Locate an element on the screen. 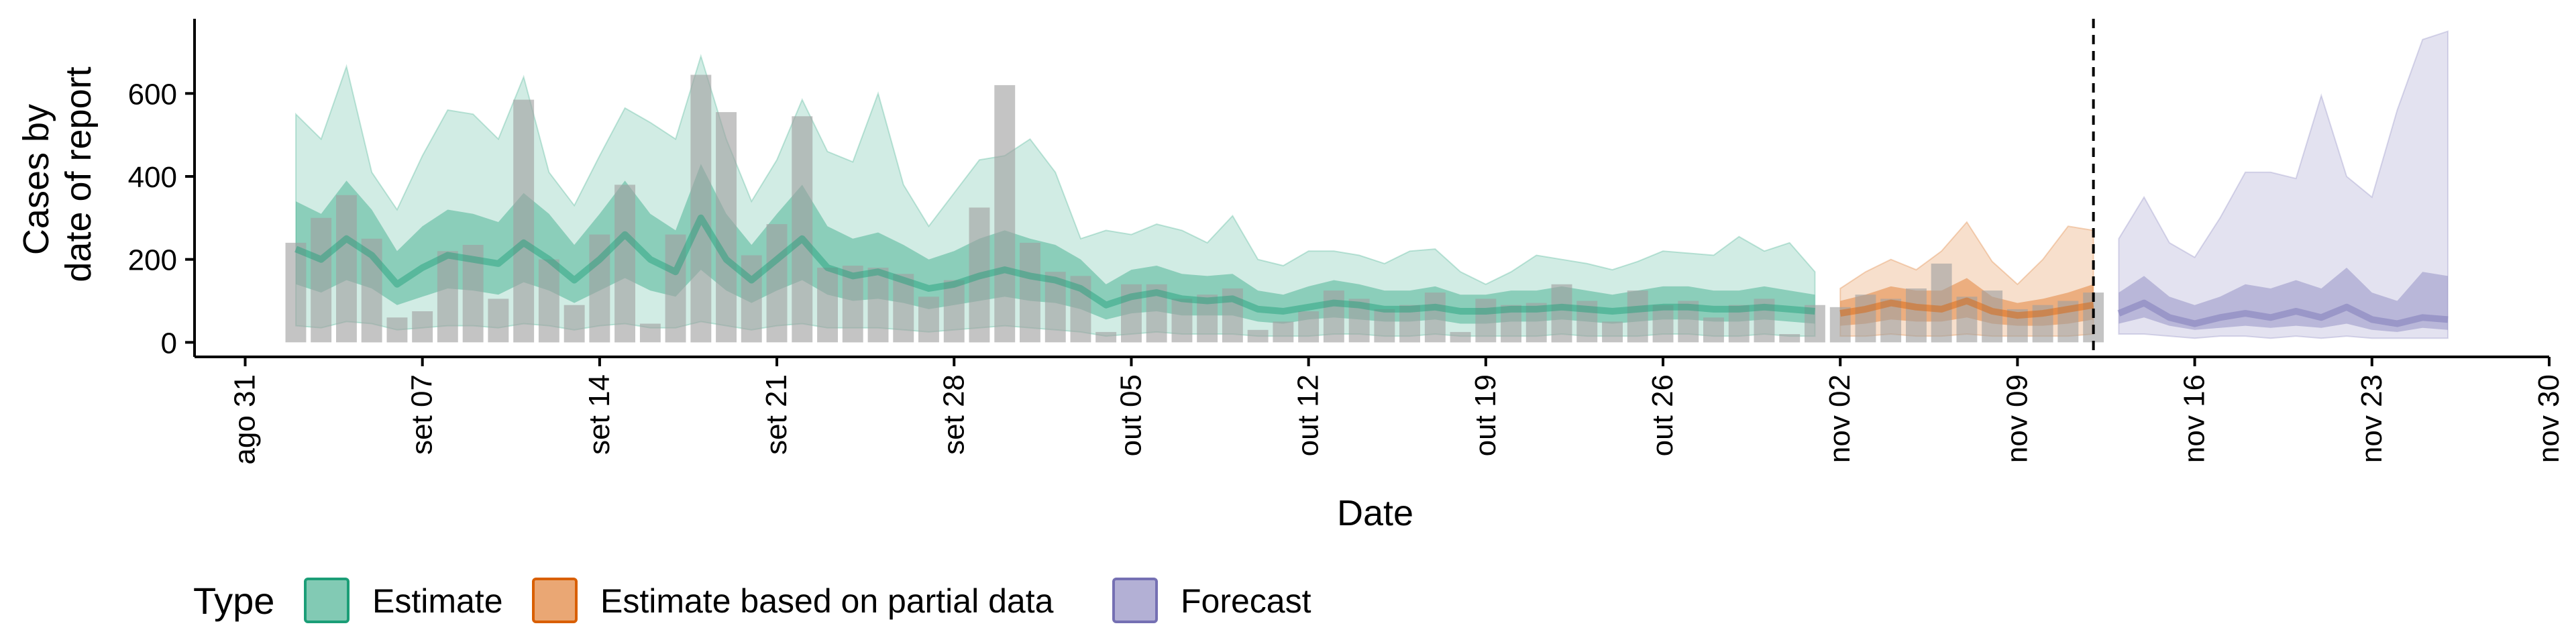 The width and height of the screenshot is (2576, 644). legend-label-2: Forecast is located at coordinates (1246, 601).